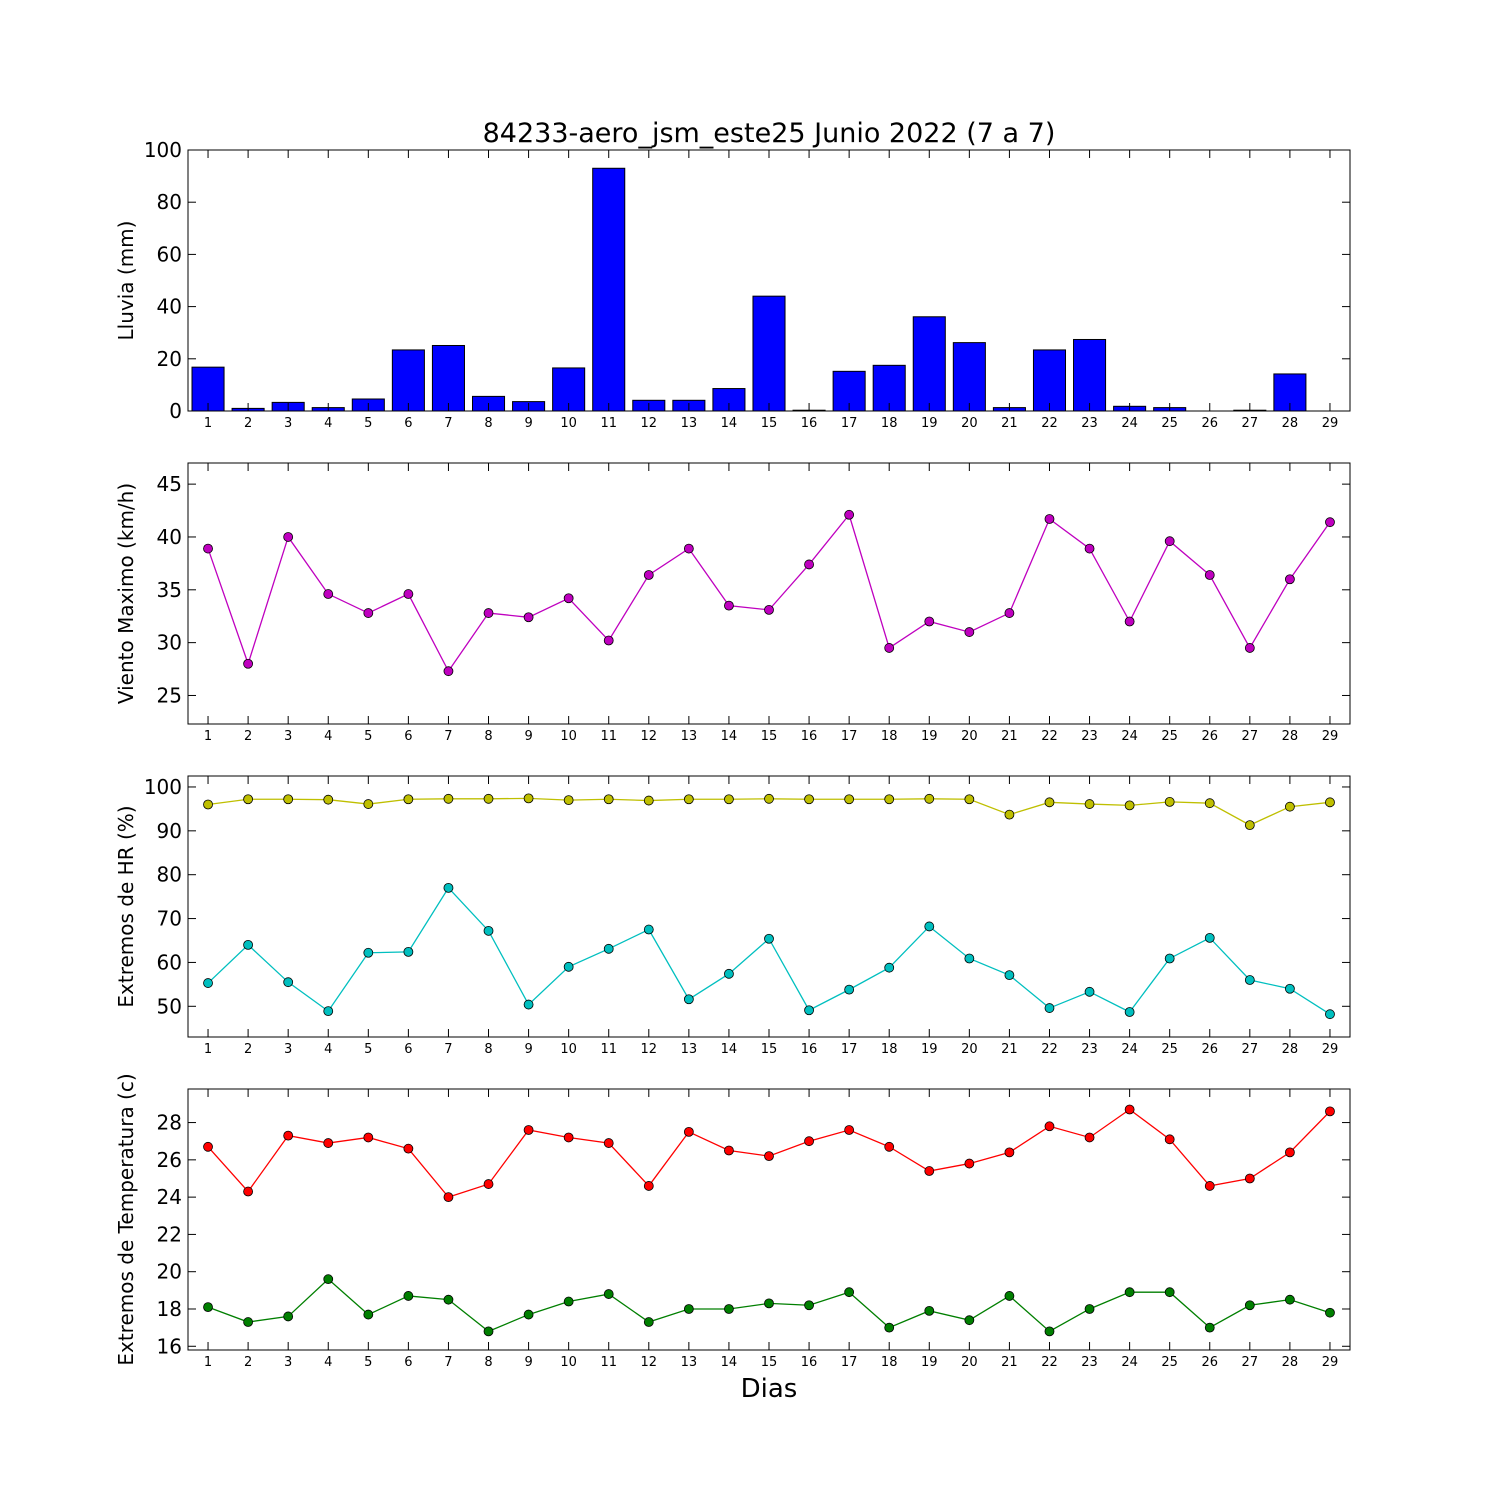 This screenshot has width=1500, height=1500. I want to click on x-tick-label: 13, so click(689, 423).